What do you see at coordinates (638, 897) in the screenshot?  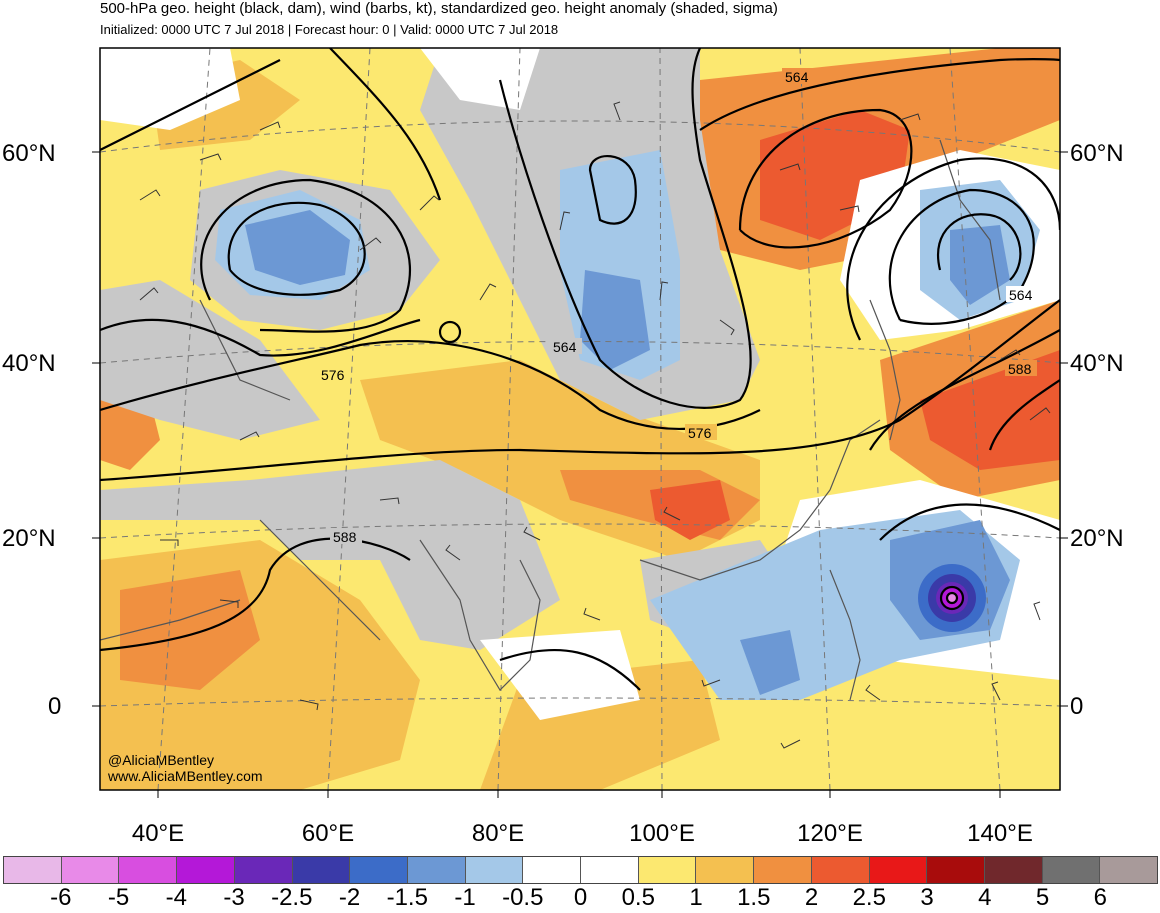 I see `legend-tick-label: 0.5` at bounding box center [638, 897].